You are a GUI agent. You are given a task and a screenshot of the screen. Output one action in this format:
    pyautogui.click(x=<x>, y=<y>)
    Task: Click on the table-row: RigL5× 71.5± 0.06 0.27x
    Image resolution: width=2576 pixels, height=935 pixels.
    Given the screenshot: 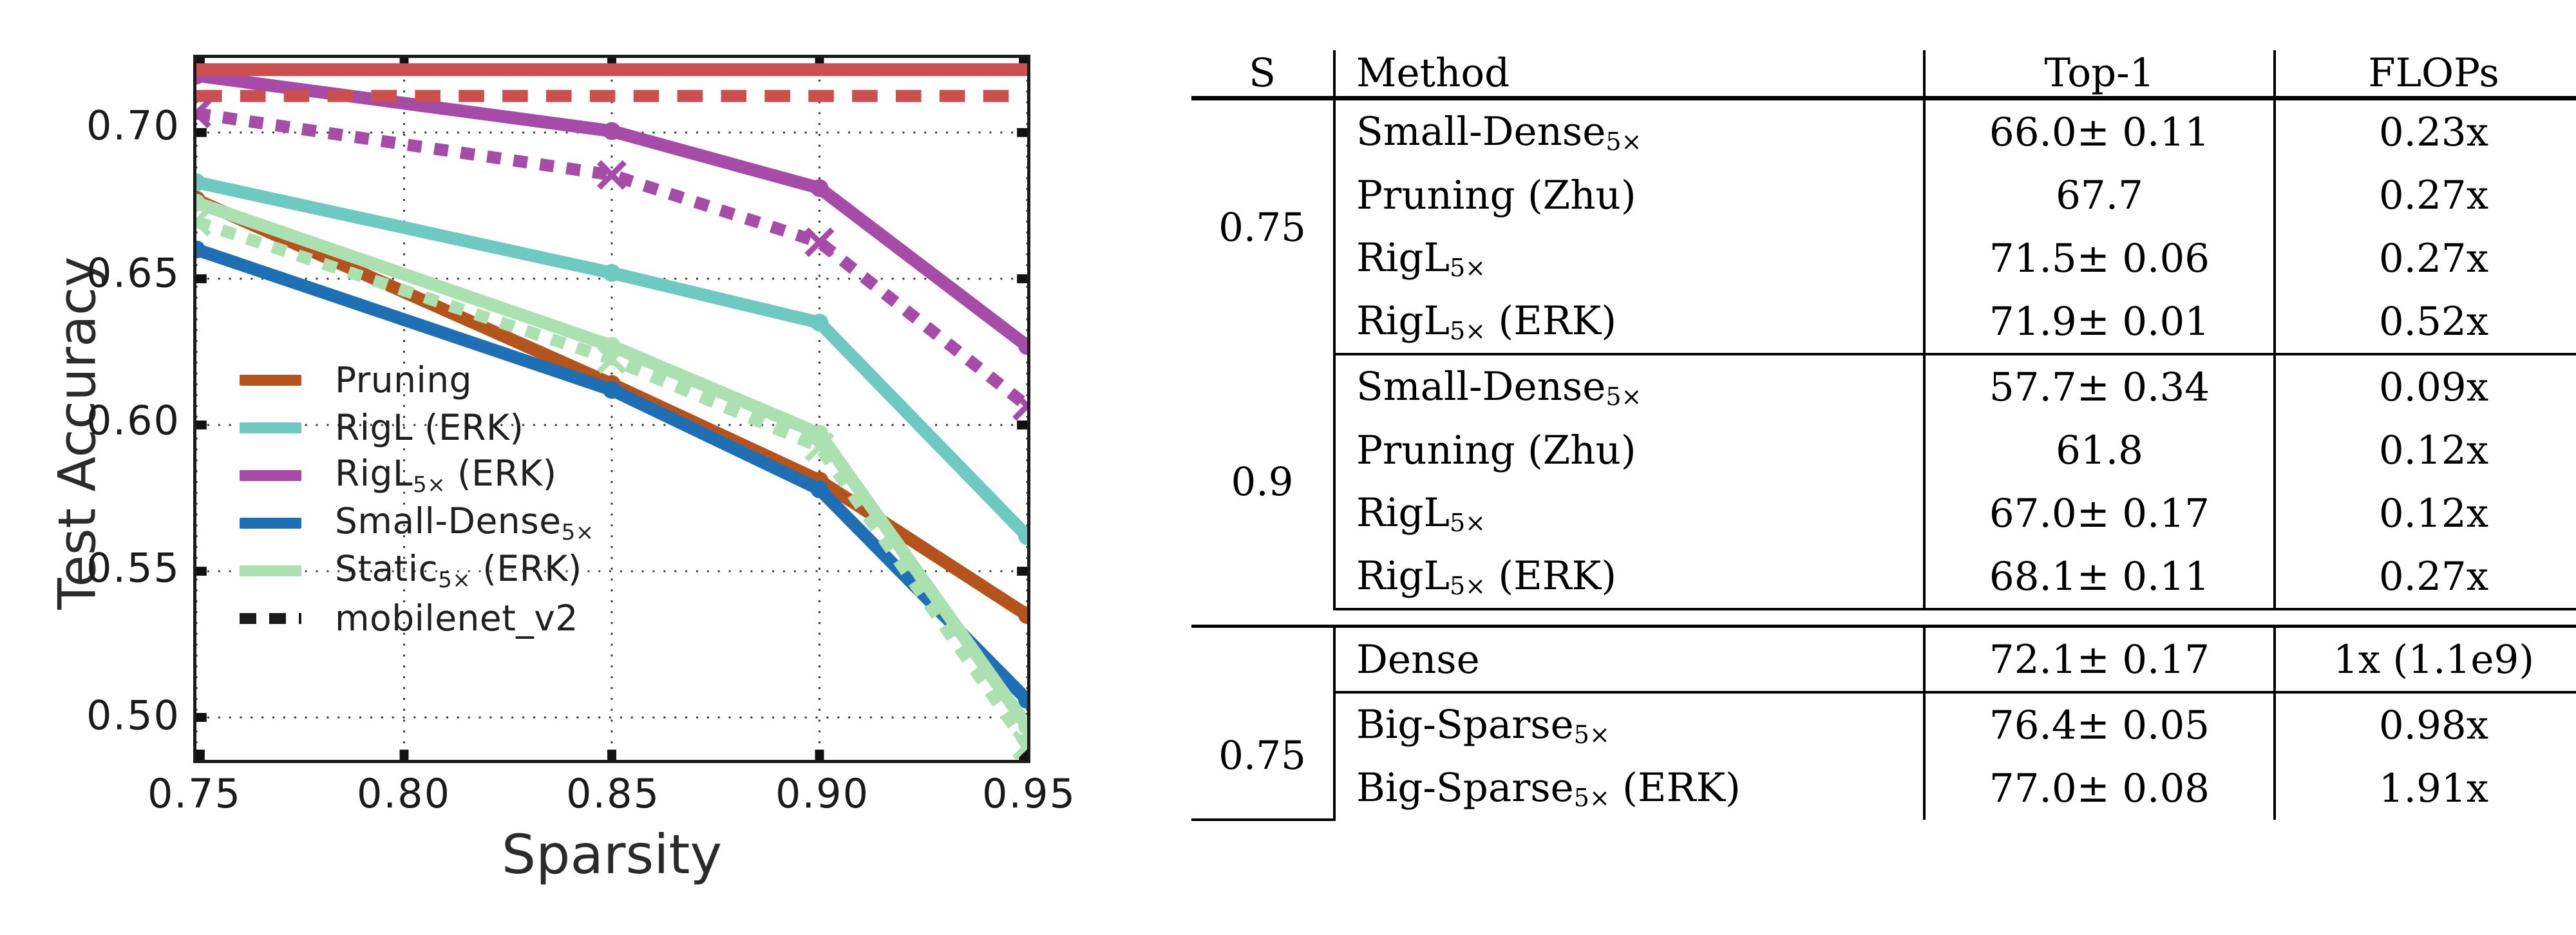 What is the action you would take?
    pyautogui.click(x=1884, y=258)
    